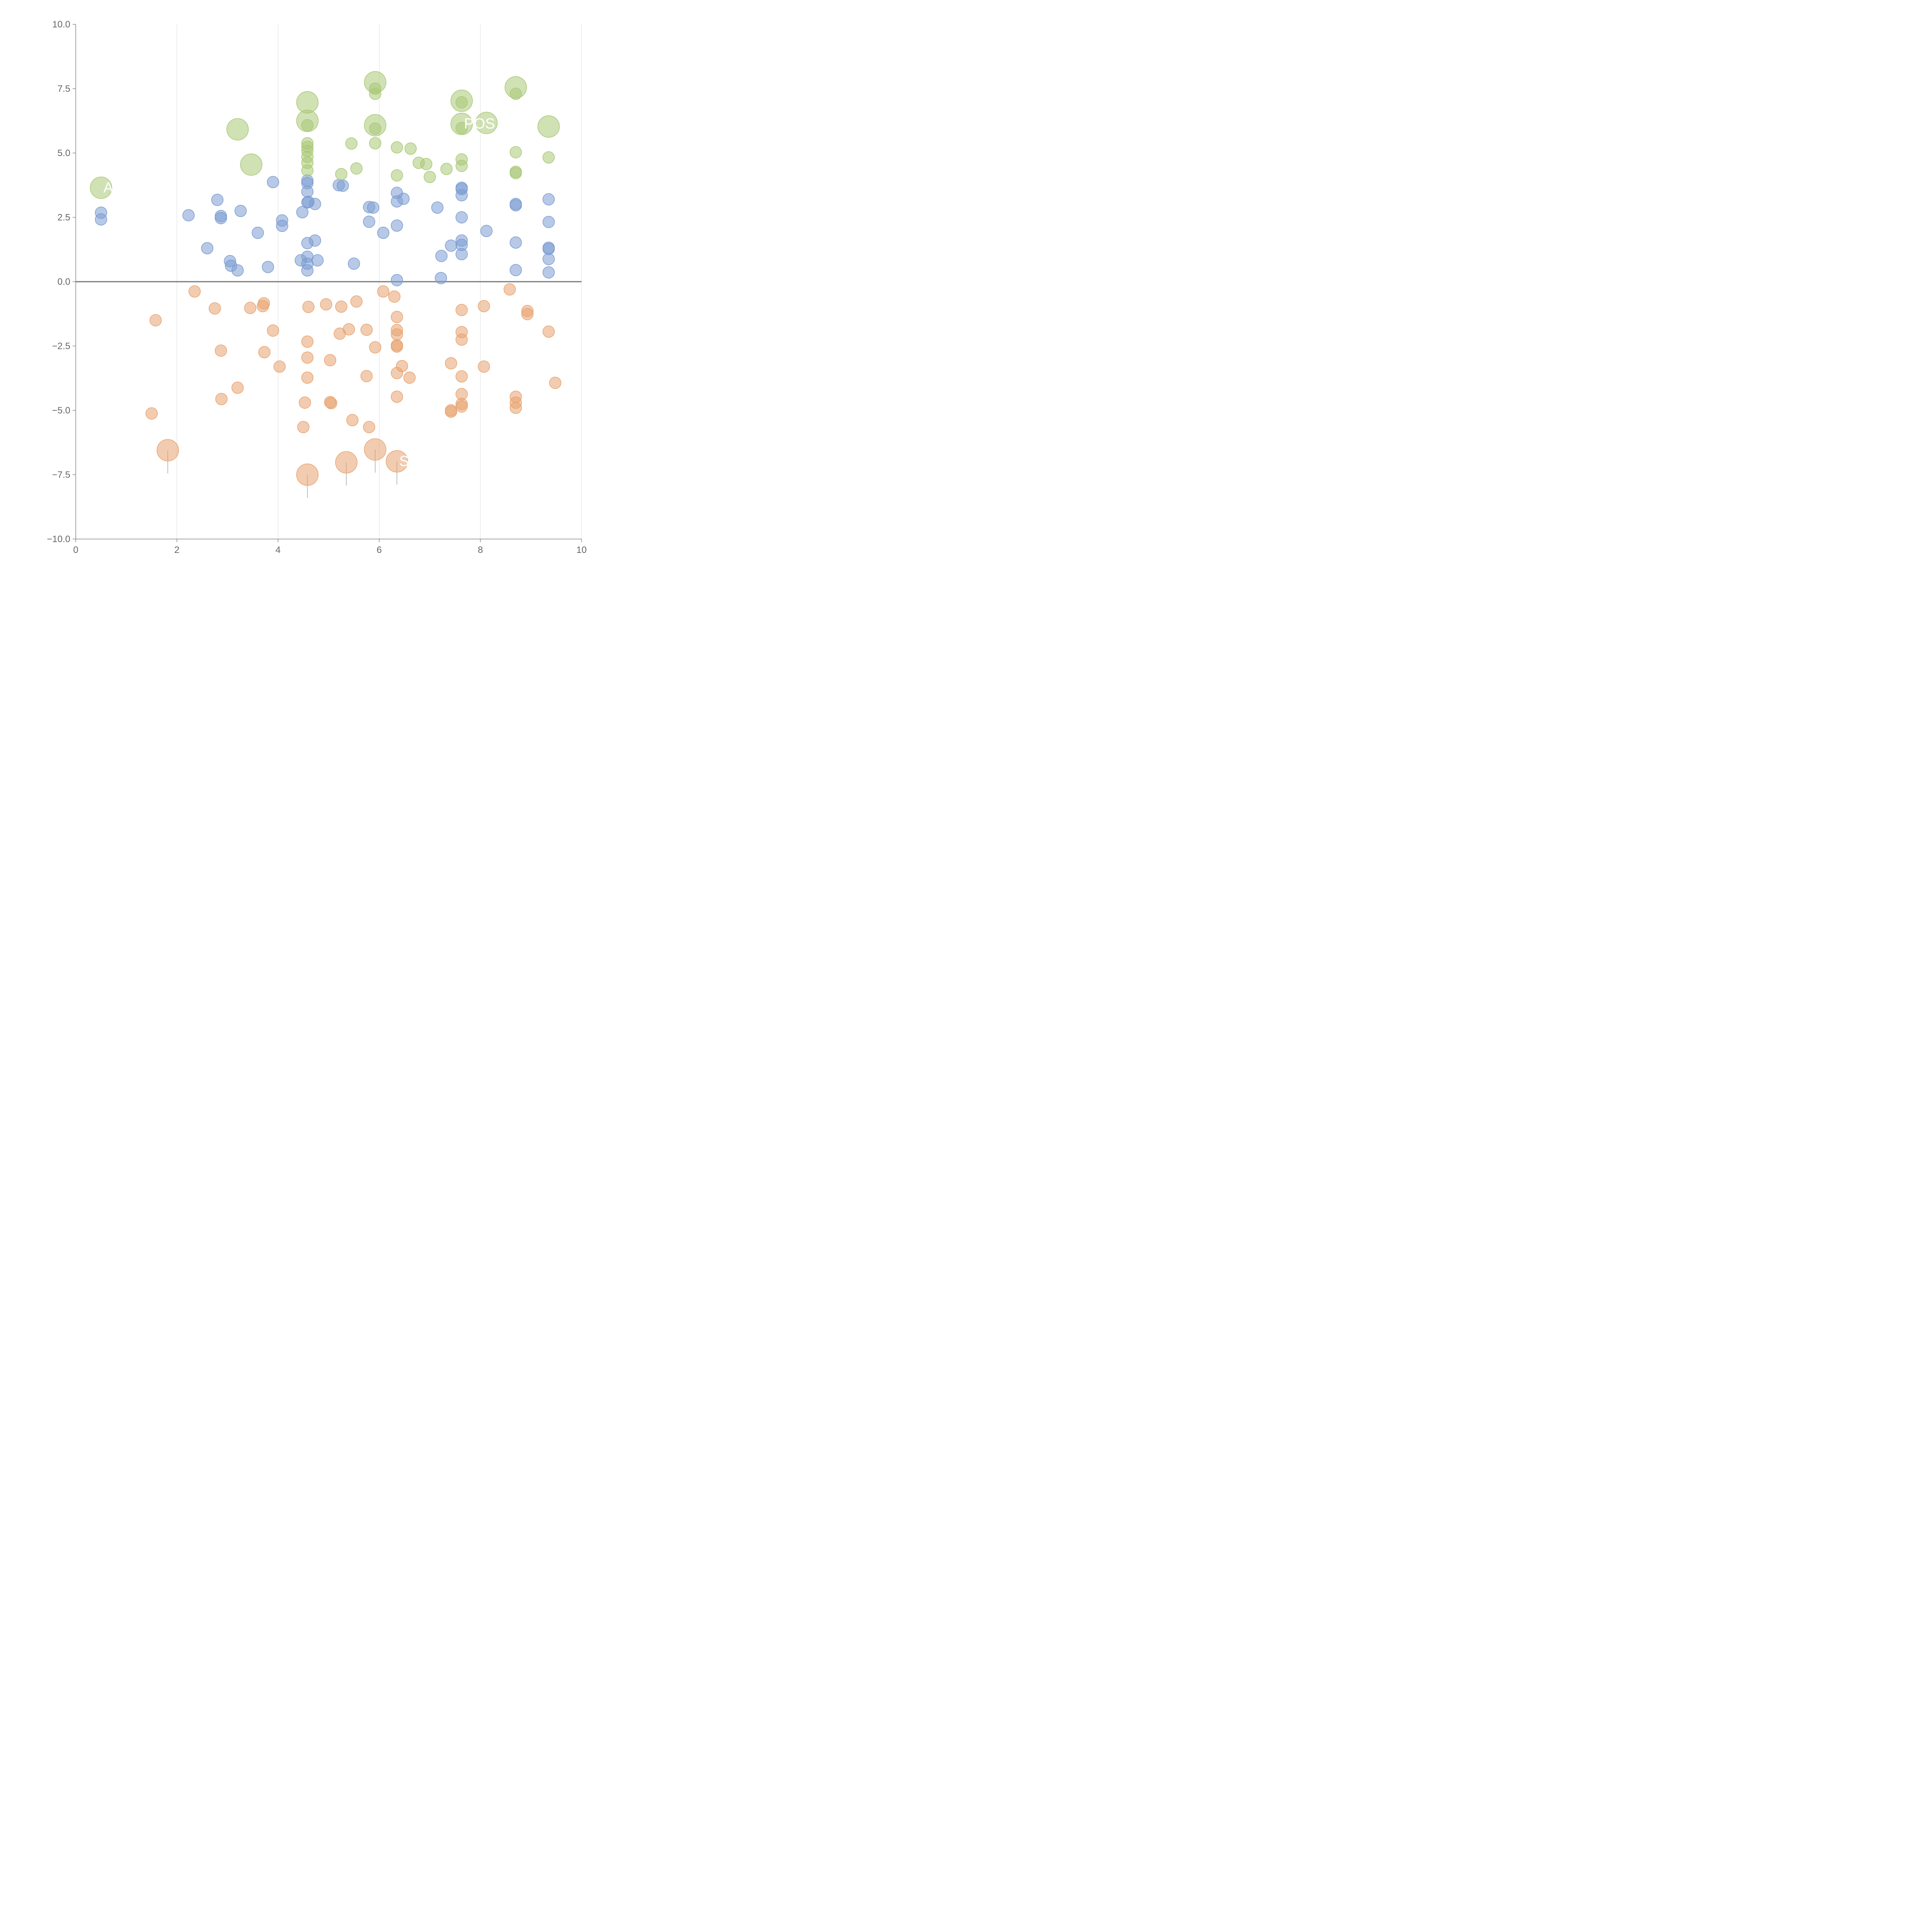 The image size is (1932, 1932). I want to click on x-tick-label: 6, so click(380, 550).